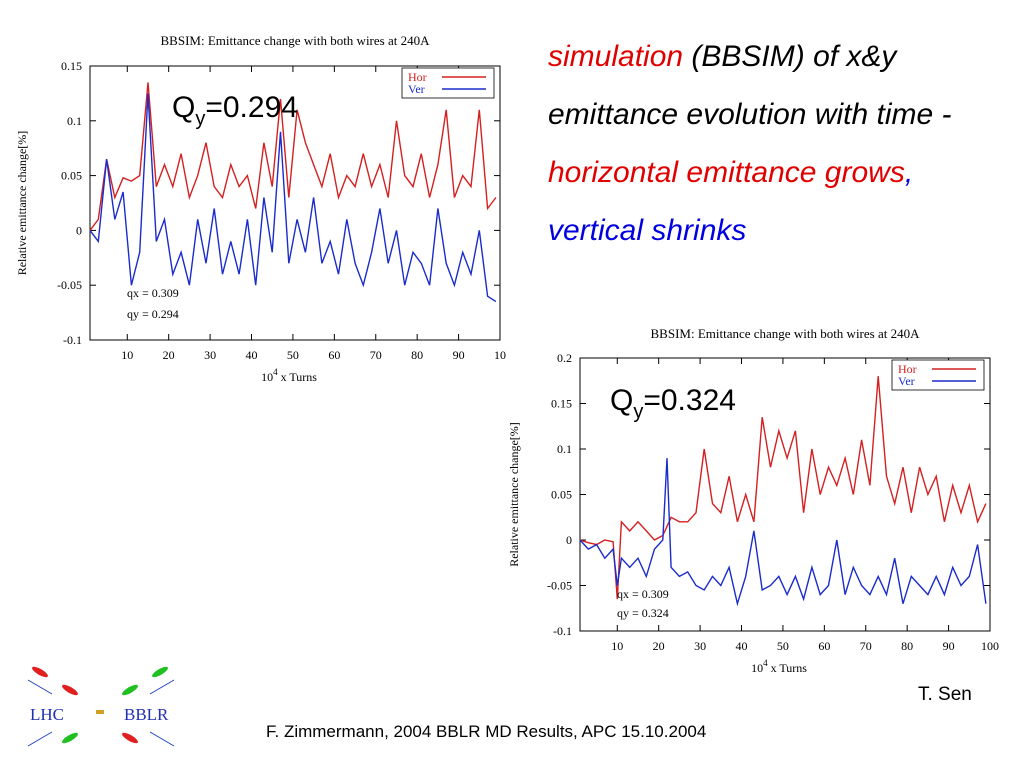 The height and width of the screenshot is (768, 1024). What do you see at coordinates (726, 172) in the screenshot?
I see `text-segment: horizontal emittance grows` at bounding box center [726, 172].